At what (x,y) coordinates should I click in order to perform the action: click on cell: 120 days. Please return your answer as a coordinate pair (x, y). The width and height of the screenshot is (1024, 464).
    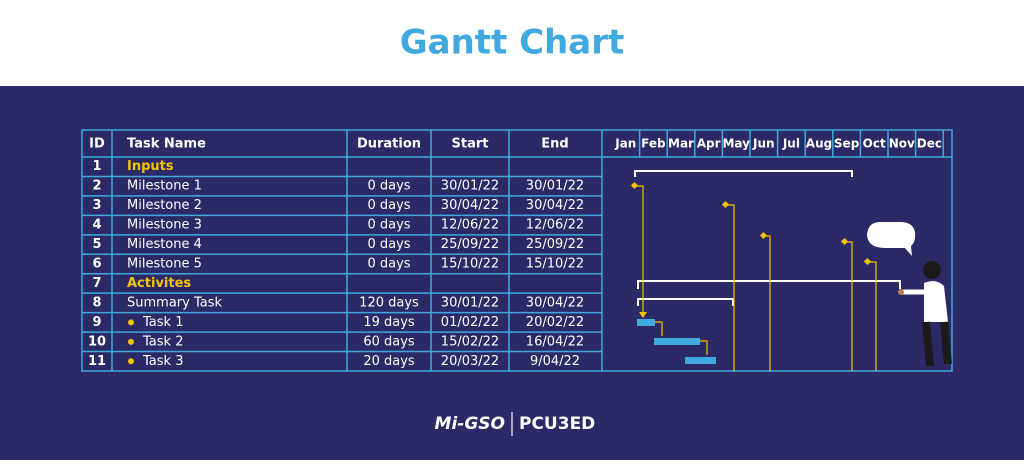
    Looking at the image, I should click on (389, 302).